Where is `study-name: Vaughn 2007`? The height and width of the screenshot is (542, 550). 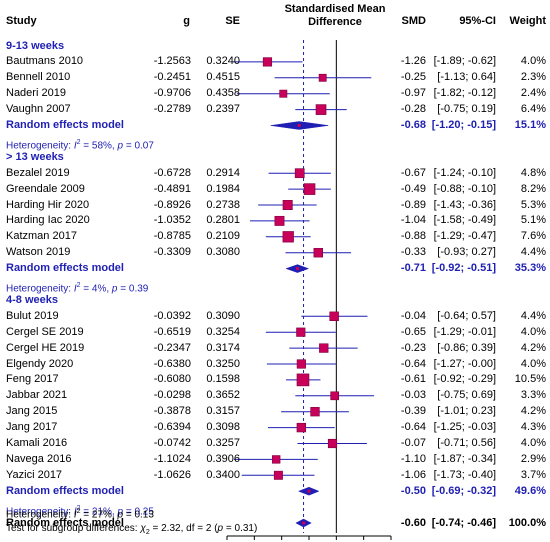
study-name: Vaughn 2007 is located at coordinates (38, 109).